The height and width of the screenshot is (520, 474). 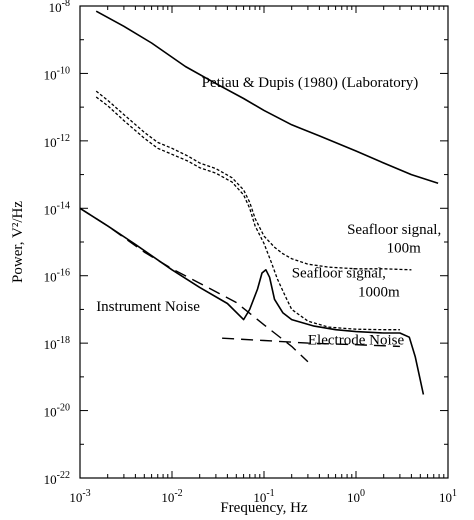 What do you see at coordinates (57, 343) in the screenshot?
I see `y-tick-label: 10-18` at bounding box center [57, 343].